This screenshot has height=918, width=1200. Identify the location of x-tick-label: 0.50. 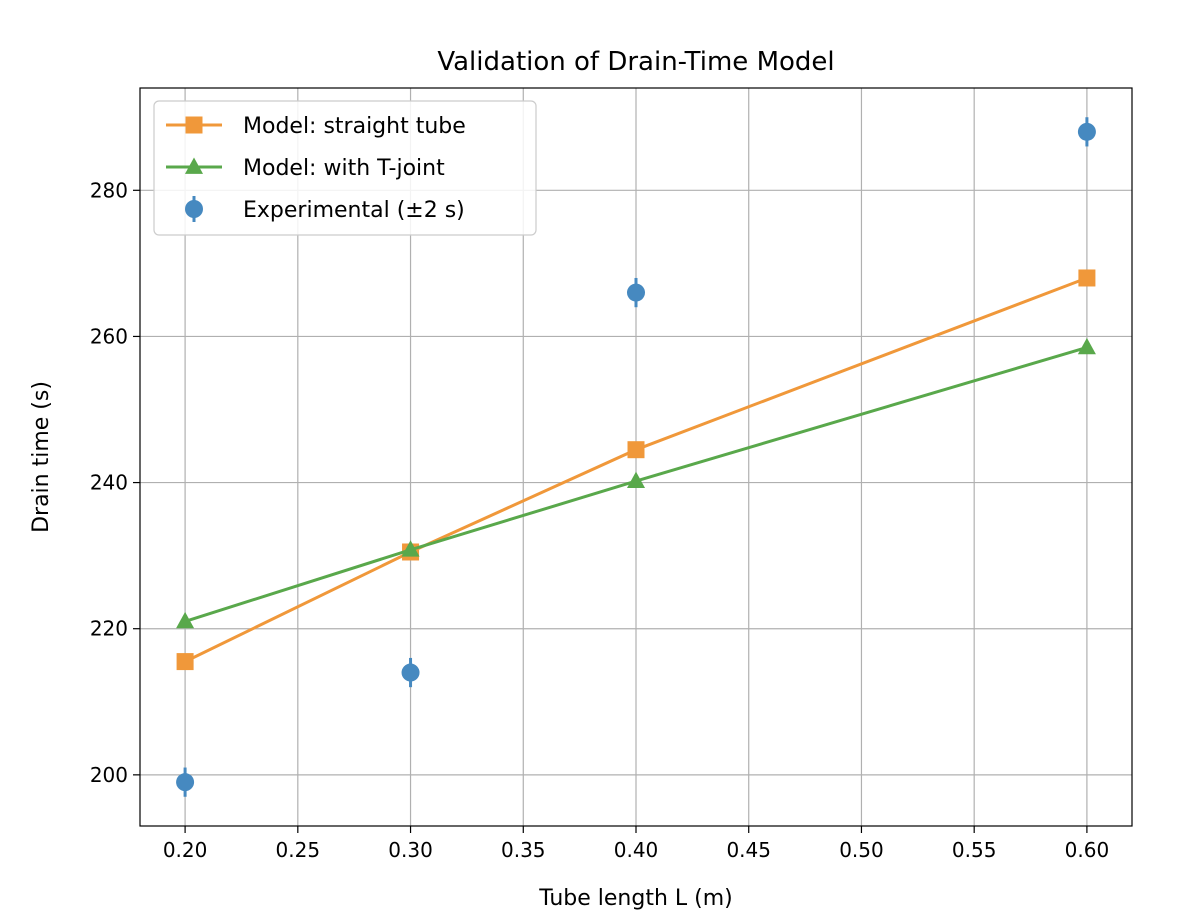
(861, 850).